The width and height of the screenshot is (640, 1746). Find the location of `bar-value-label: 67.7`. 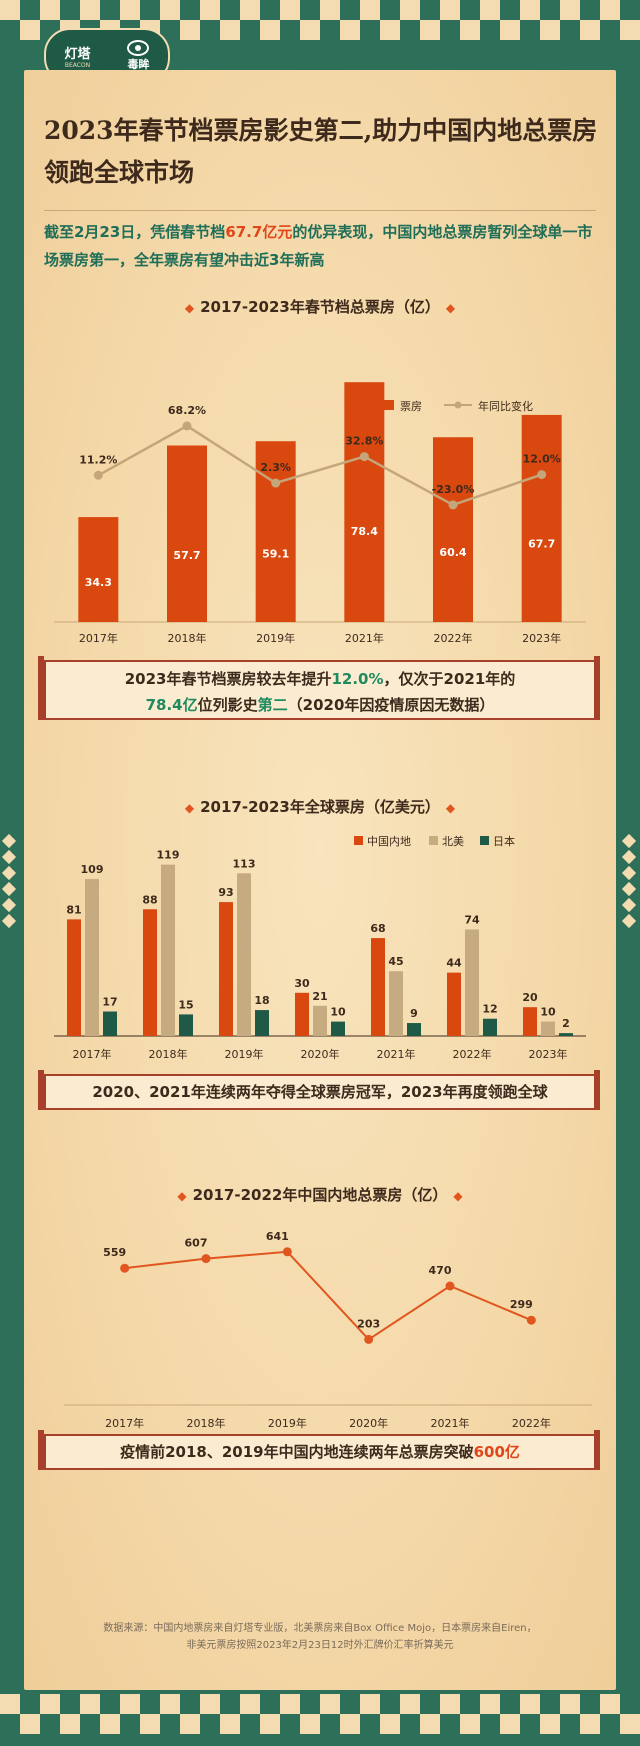

bar-value-label: 67.7 is located at coordinates (541, 543).